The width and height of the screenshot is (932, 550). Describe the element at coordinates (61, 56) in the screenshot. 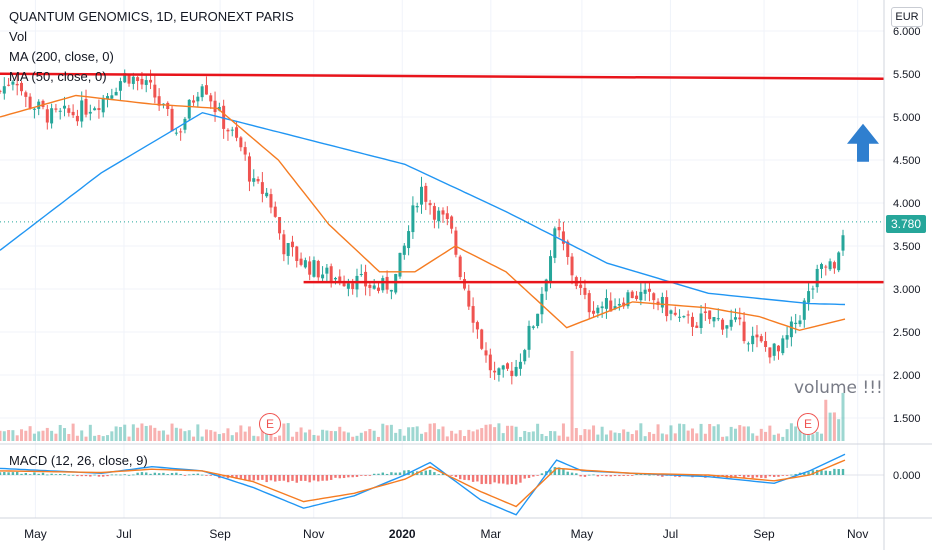

I see `legend-ma200: MA (200, close, 0)` at that location.